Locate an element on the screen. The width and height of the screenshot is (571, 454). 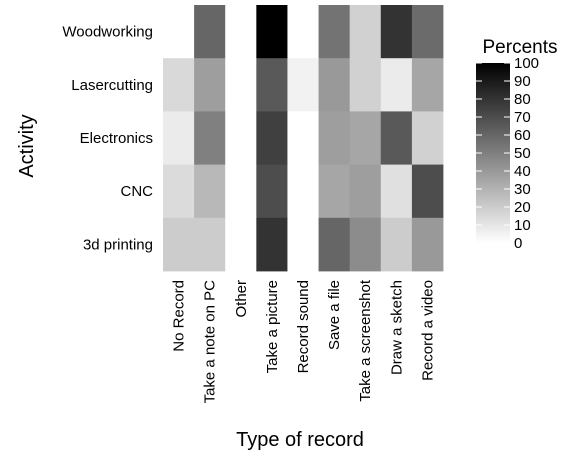
heatmap-cell-woodworking-save-a-file is located at coordinates (334, 32).